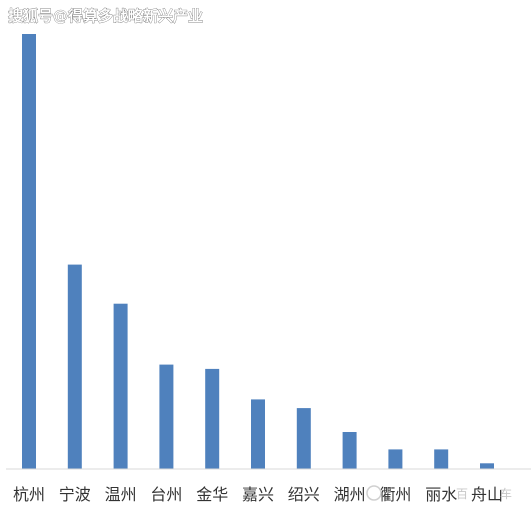 This screenshot has height=516, width=531. What do you see at coordinates (105, 16) in the screenshot?
I see `watermark-top-left: 搜狐号@得算多战略新兴产业` at bounding box center [105, 16].